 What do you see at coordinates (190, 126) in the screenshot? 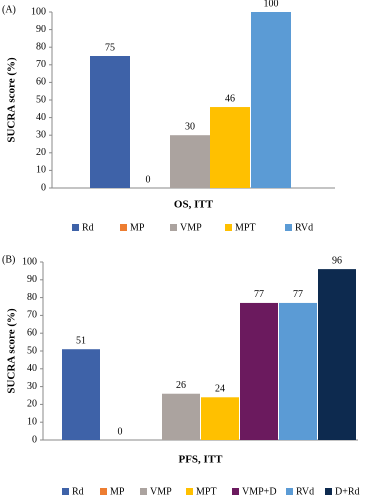
I see `data-label: 30` at bounding box center [190, 126].